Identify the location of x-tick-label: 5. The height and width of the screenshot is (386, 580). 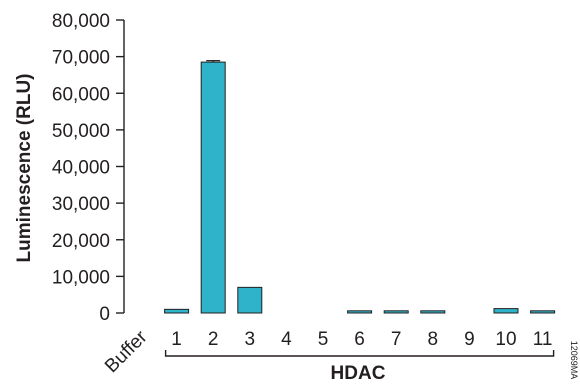
(323, 339).